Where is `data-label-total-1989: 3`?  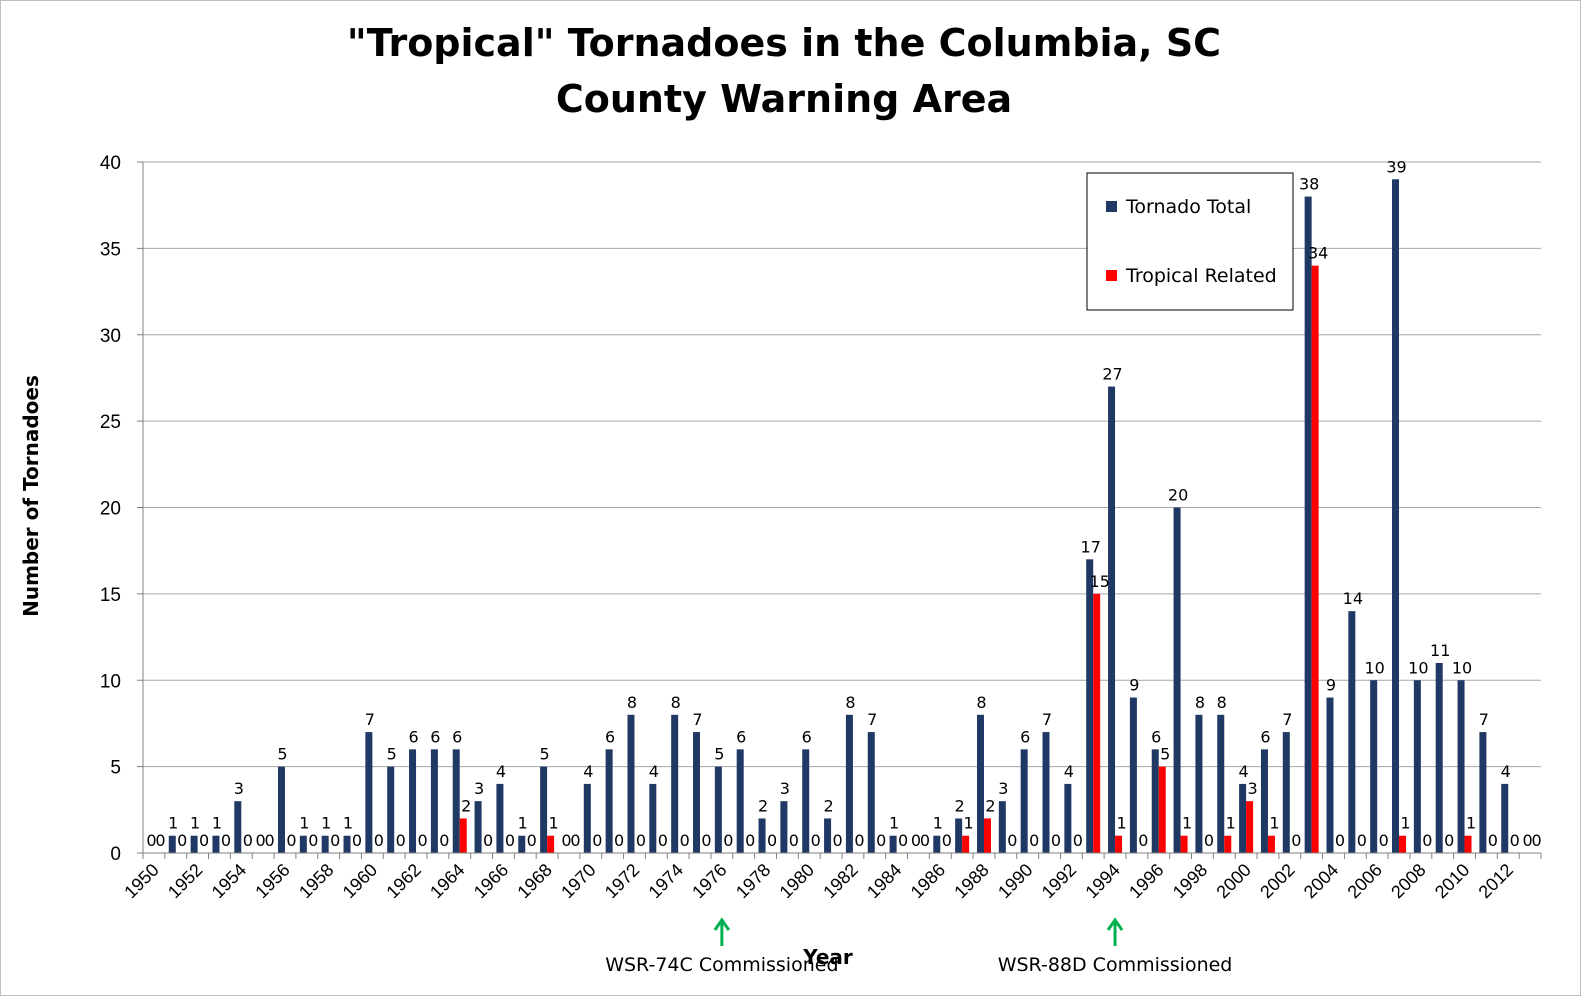 data-label-total-1989: 3 is located at coordinates (1003, 788).